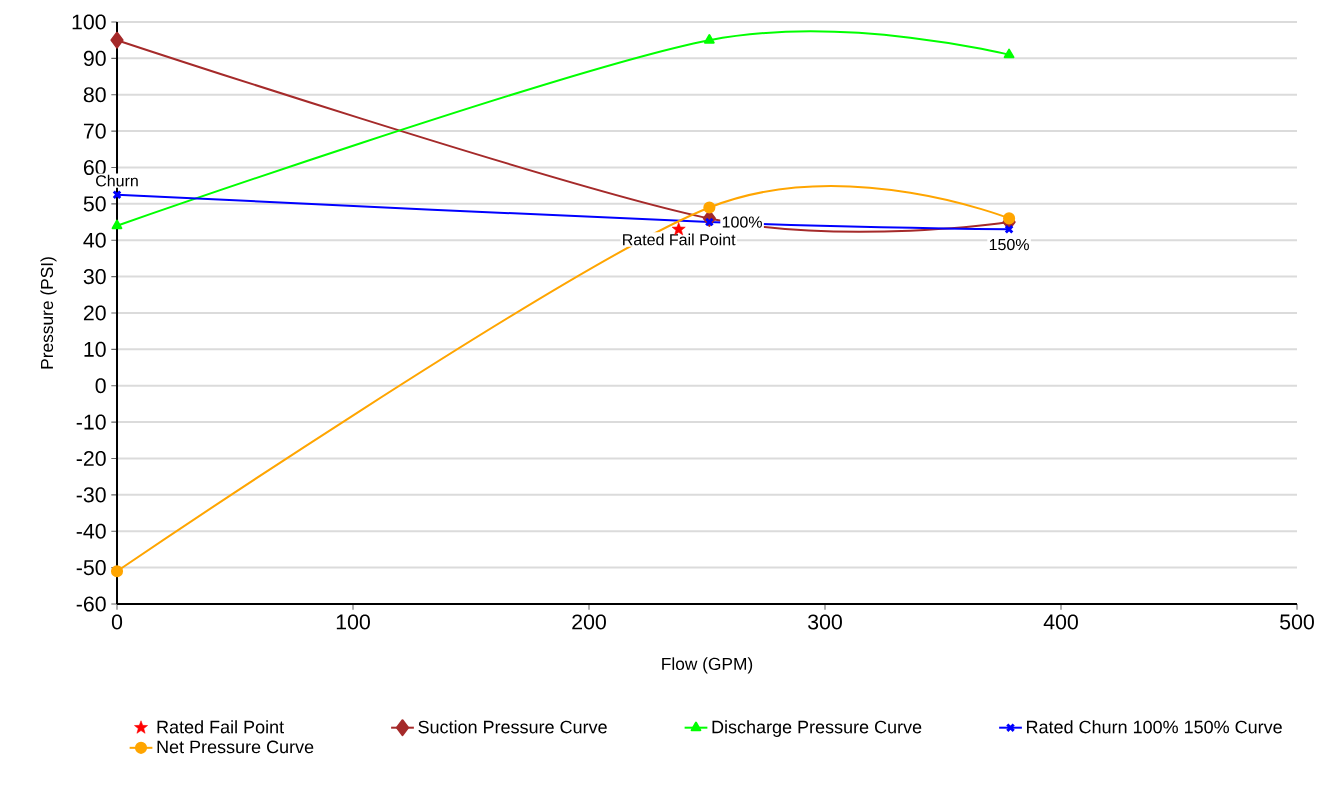  What do you see at coordinates (91, 422) in the screenshot?
I see `y-tick-label: -10` at bounding box center [91, 422].